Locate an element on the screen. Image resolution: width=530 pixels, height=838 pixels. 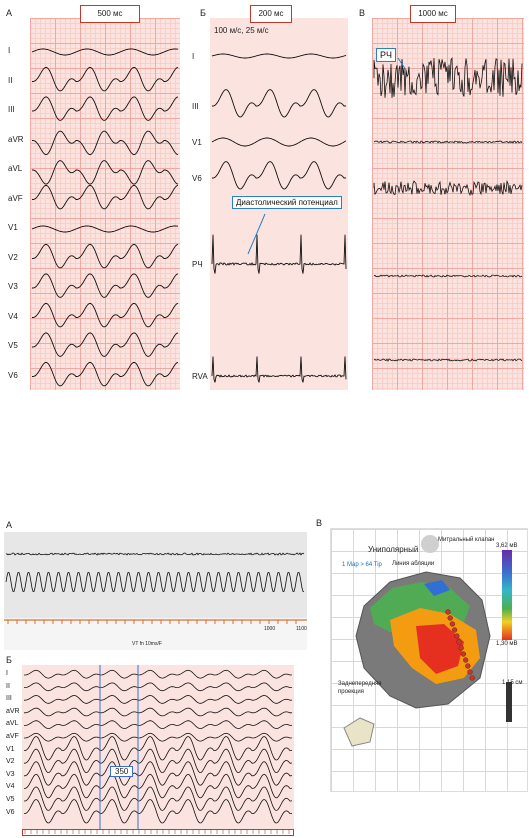
panel-c-letter: В is located at coordinates (362, 13).